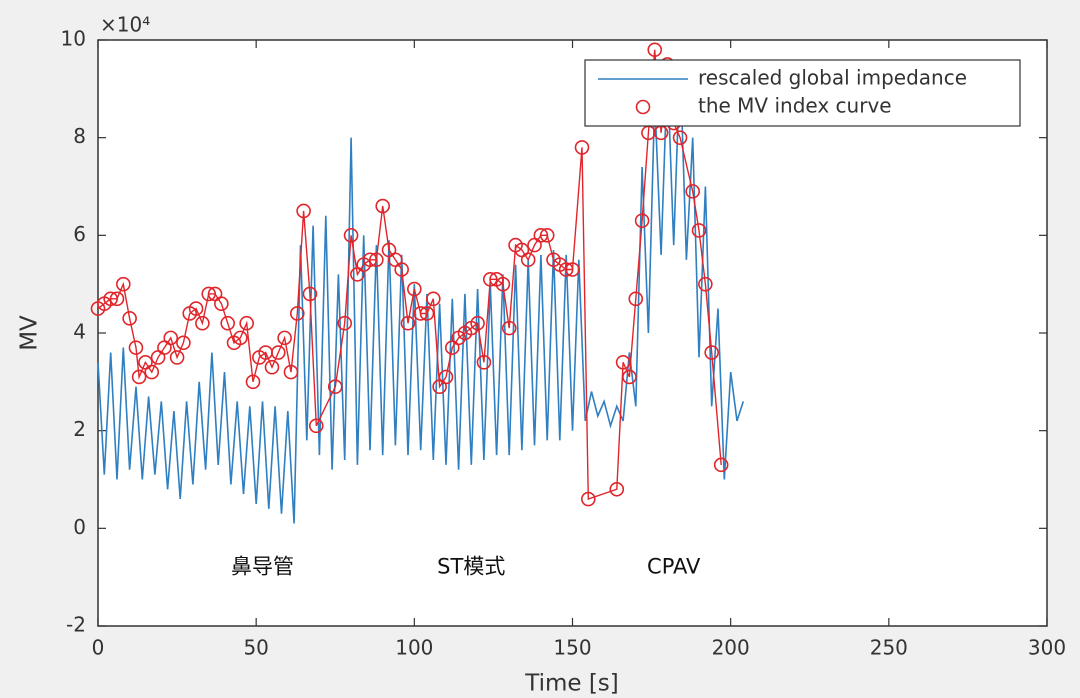 Image resolution: width=1080 pixels, height=698 pixels. I want to click on y-tick-label: -2, so click(76, 625).